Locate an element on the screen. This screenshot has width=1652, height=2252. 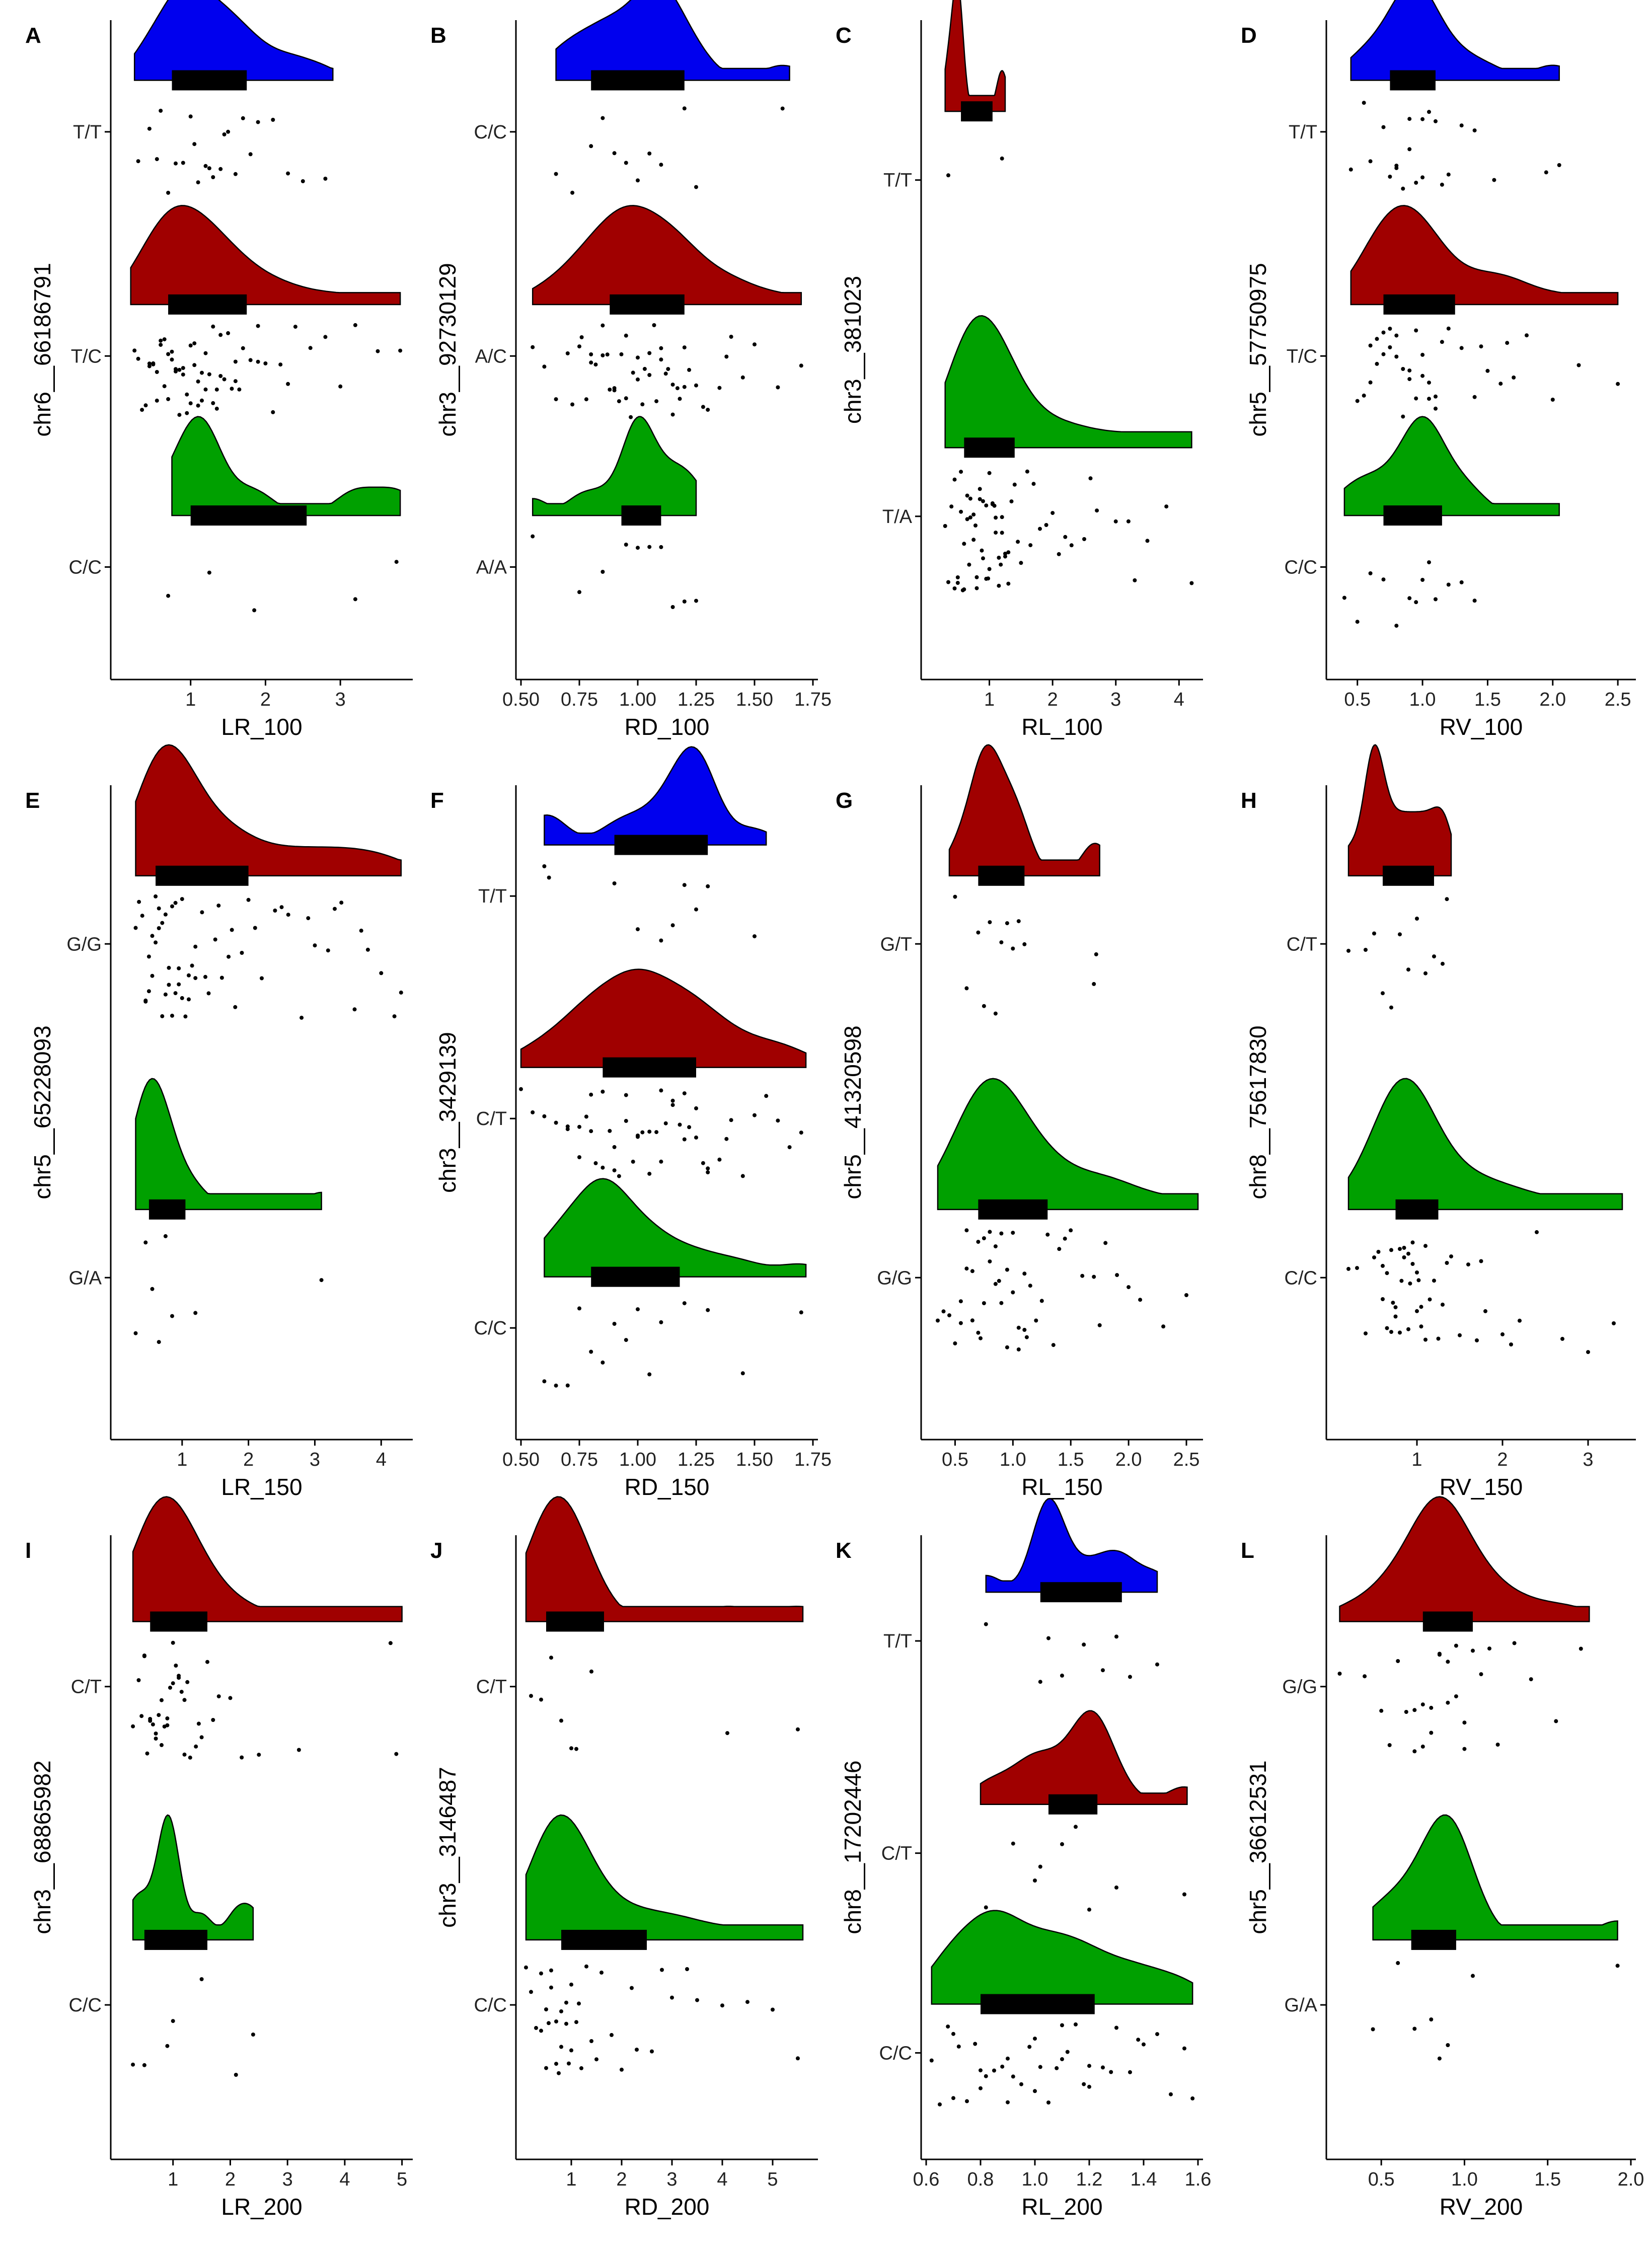
x-axis-title: LR_150 is located at coordinates (261, 1487).